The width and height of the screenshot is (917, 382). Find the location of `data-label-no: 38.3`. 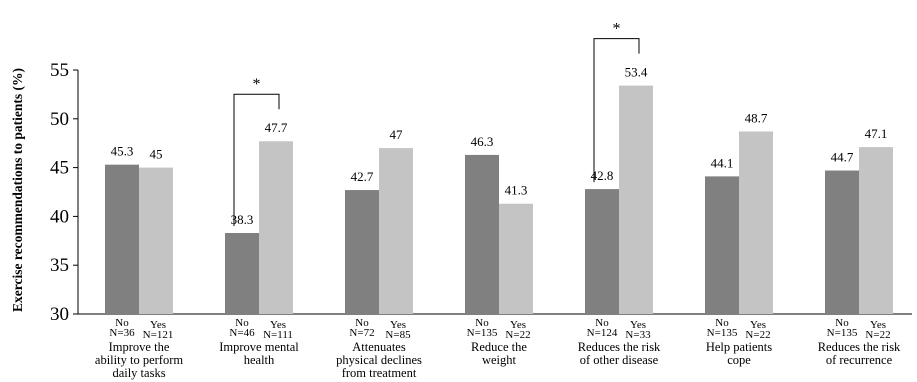

data-label-no: 38.3 is located at coordinates (242, 219).